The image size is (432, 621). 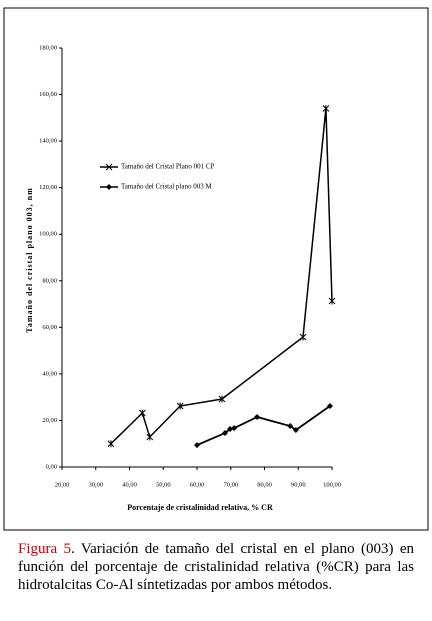 What do you see at coordinates (197, 484) in the screenshot?
I see `x-tick-label: 60,00` at bounding box center [197, 484].